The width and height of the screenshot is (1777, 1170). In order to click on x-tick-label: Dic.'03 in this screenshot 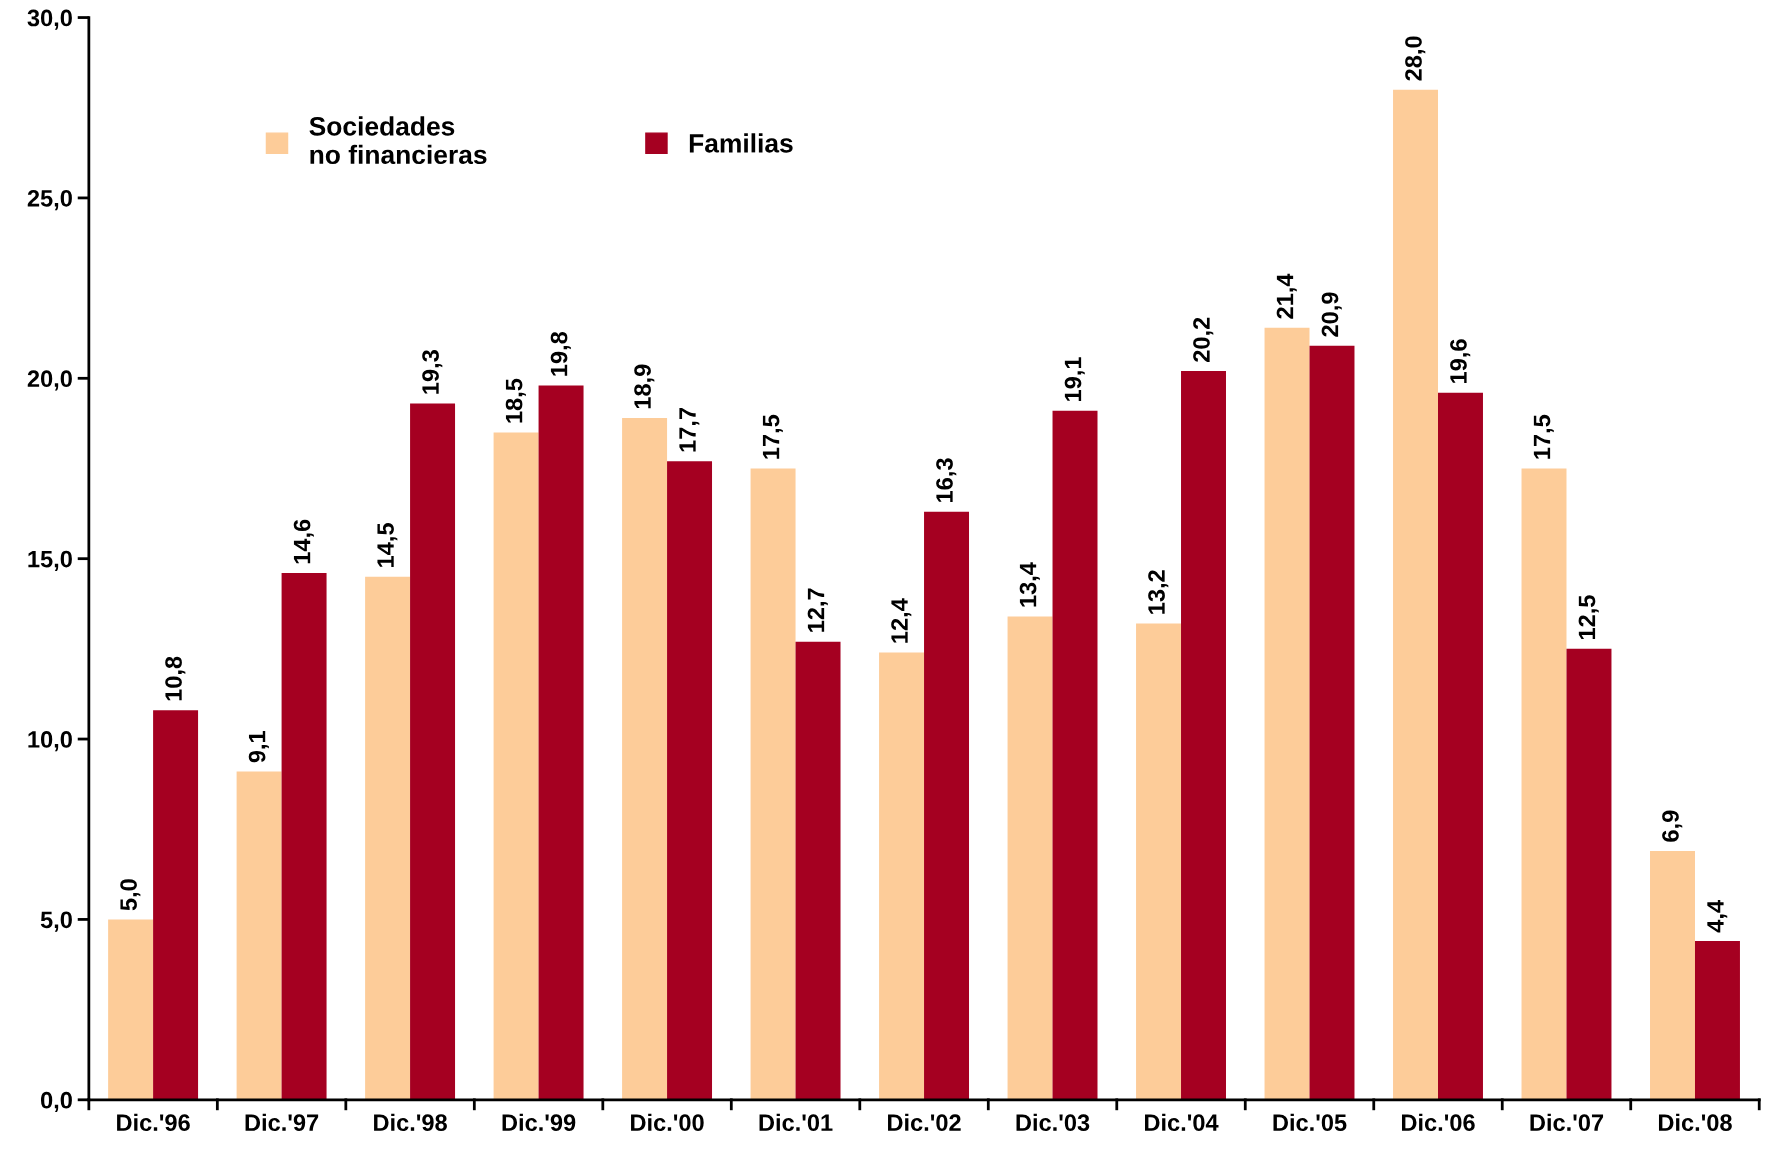, I will do `click(1053, 1122)`.